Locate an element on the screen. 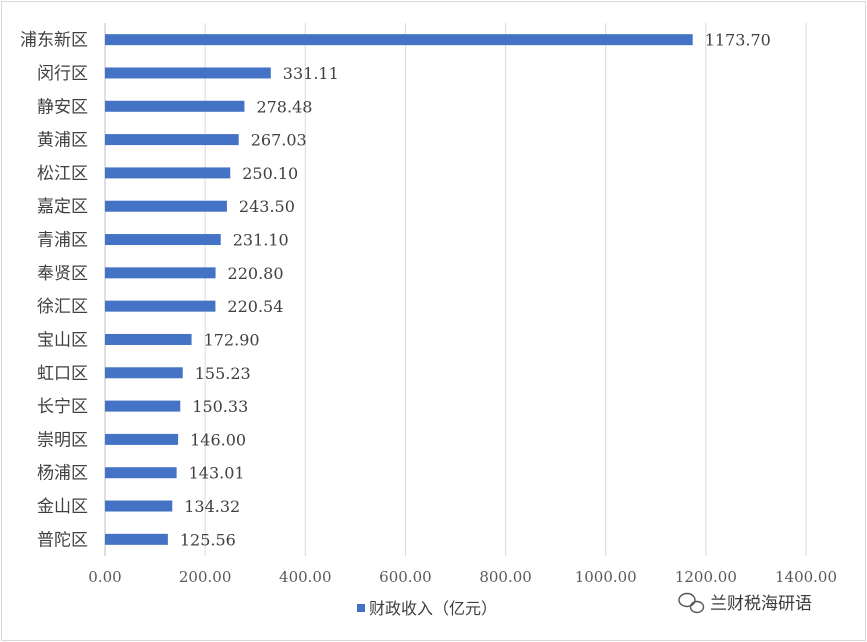  category-label: 浦东新区 is located at coordinates (54, 41).